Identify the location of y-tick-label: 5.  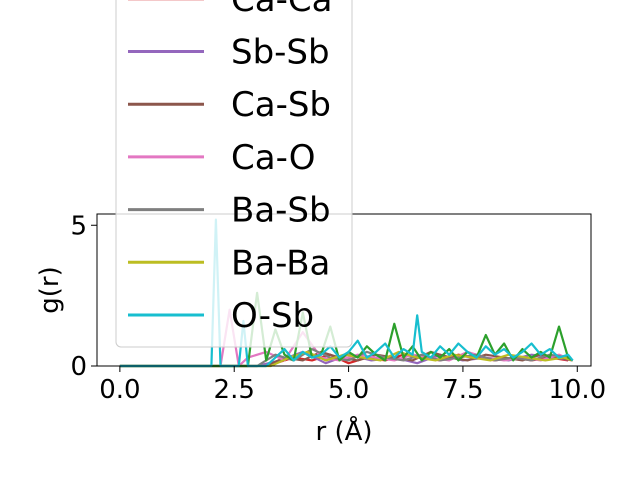
(78, 226).